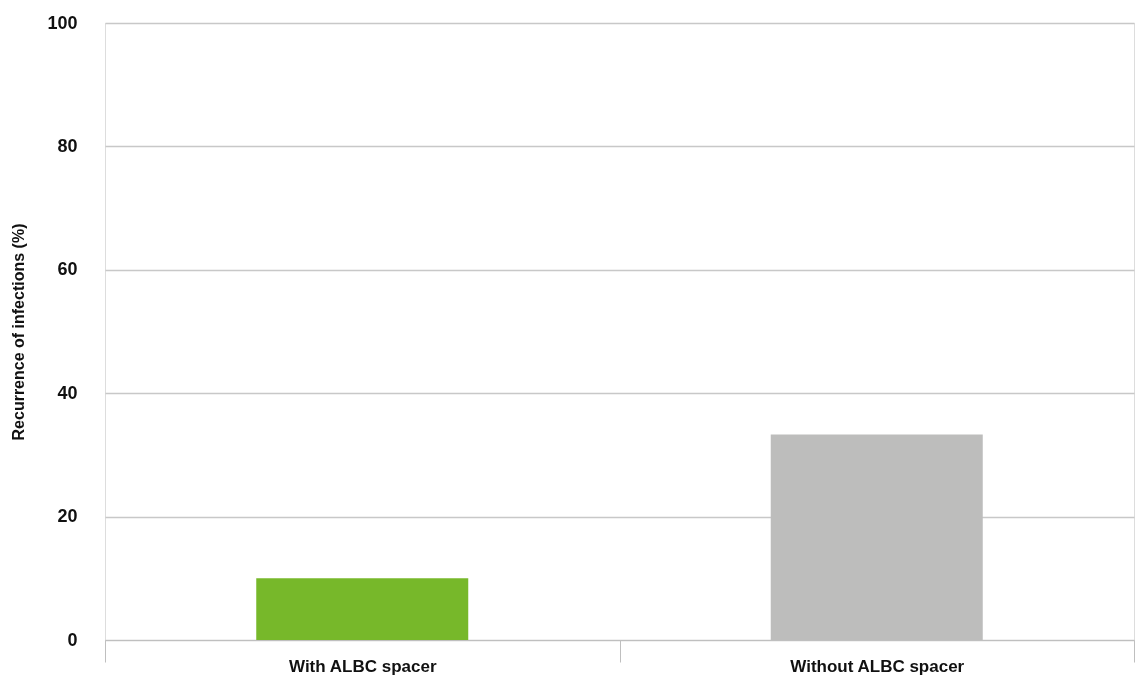  I want to click on x-tick-label: With ALBC spacer, so click(362, 666).